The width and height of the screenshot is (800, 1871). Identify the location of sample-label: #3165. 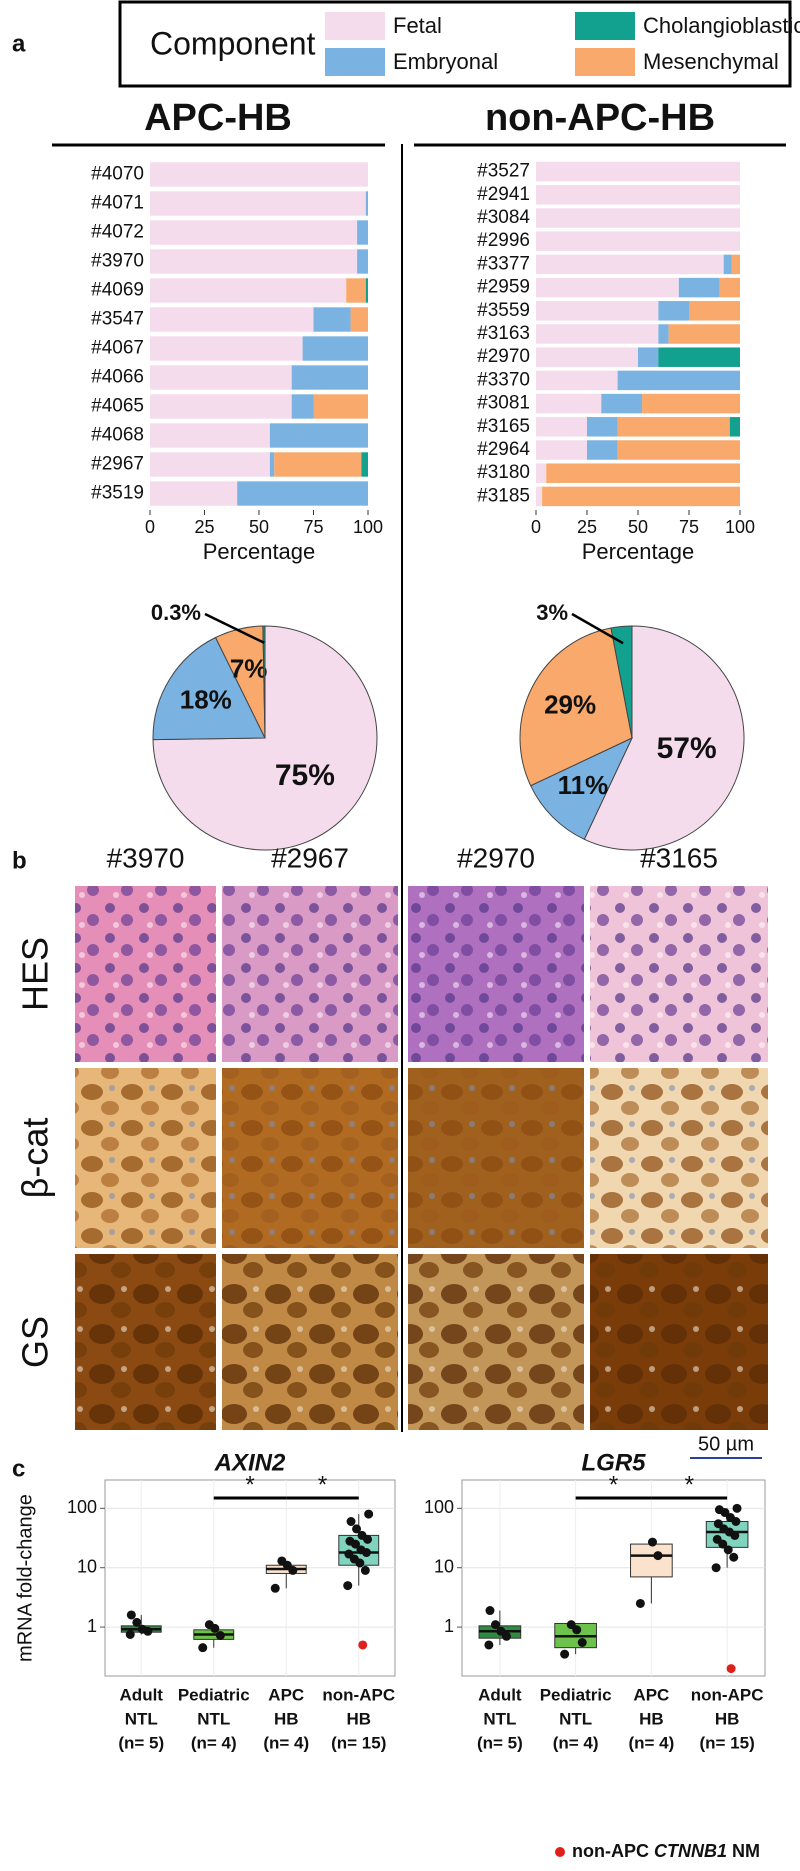
(679, 857).